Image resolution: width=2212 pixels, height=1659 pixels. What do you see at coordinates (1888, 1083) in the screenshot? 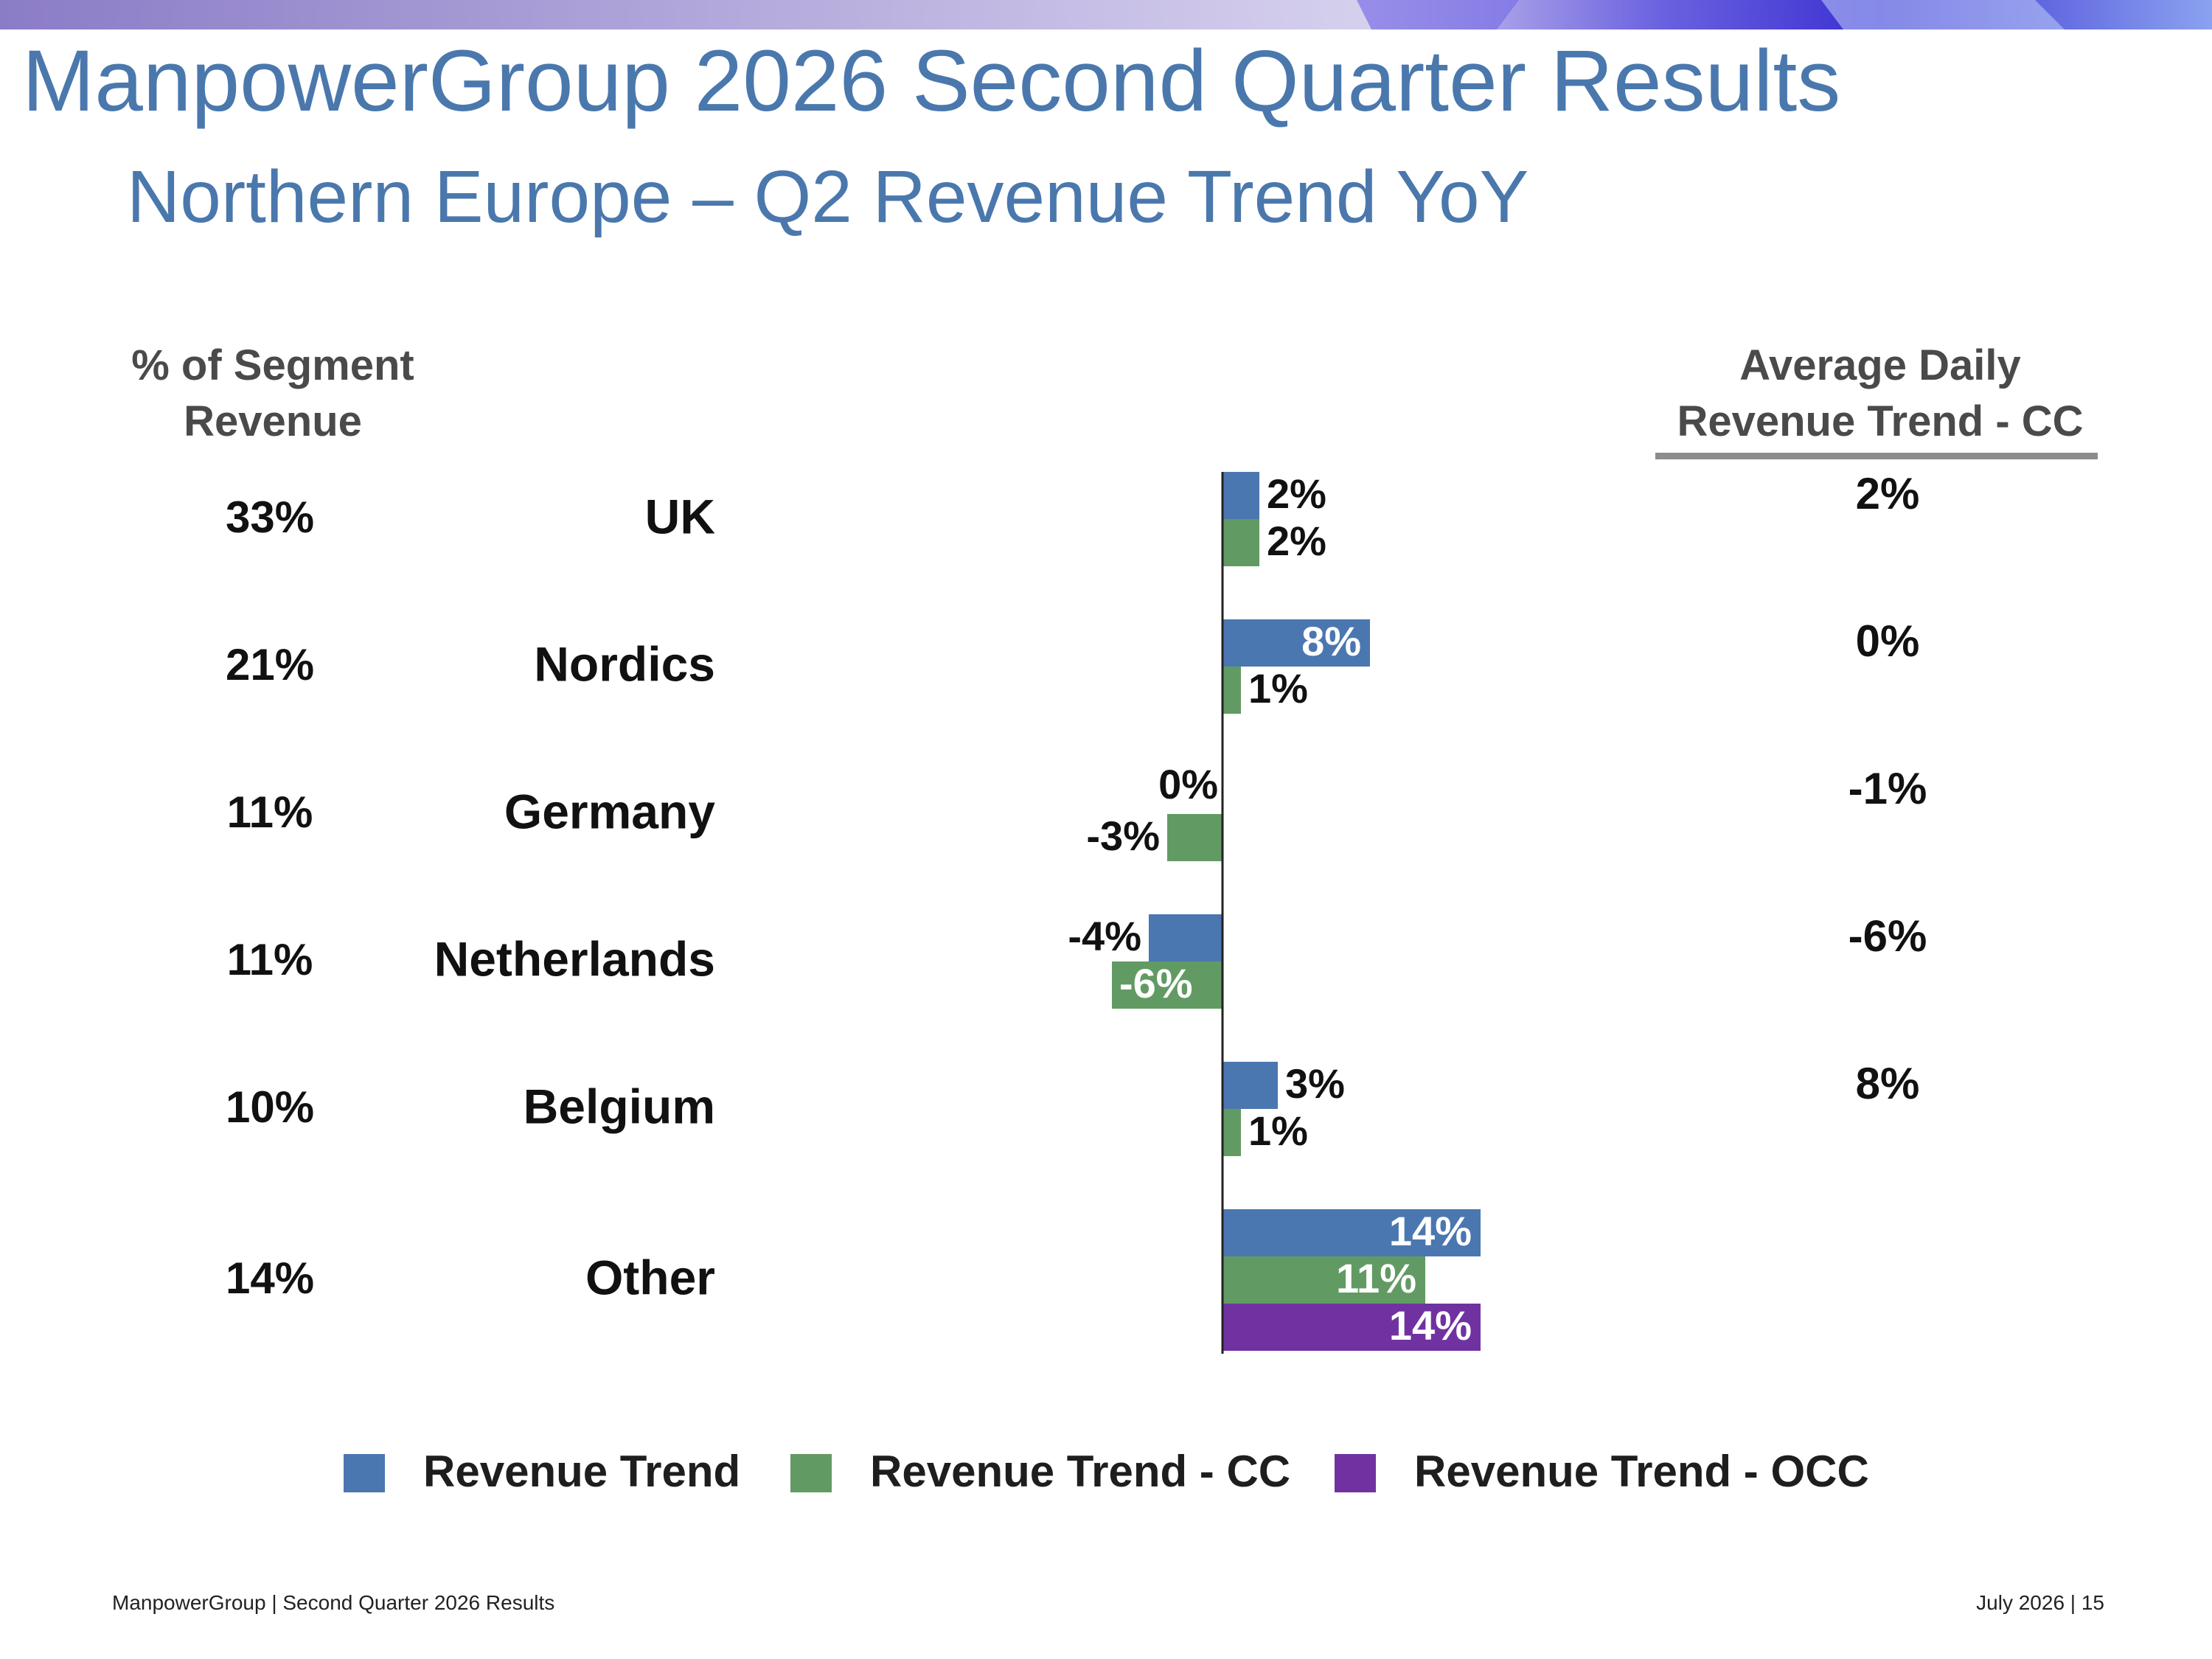
I see `adr-trend-value: 8%` at bounding box center [1888, 1083].